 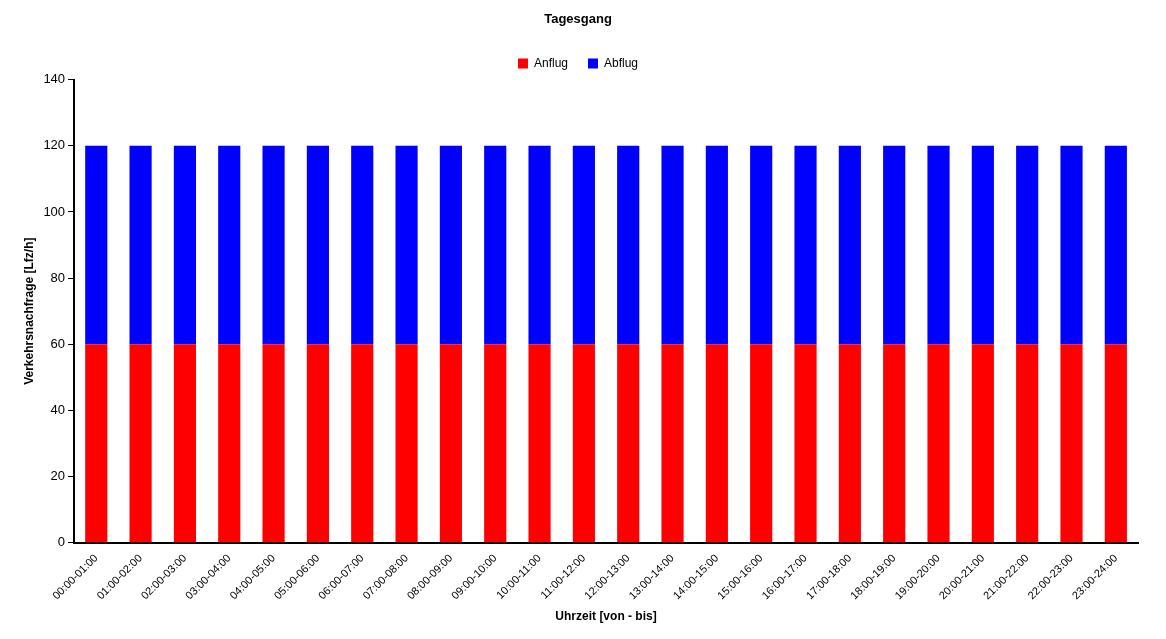 I want to click on y-tick-label: 140, so click(x=54, y=79).